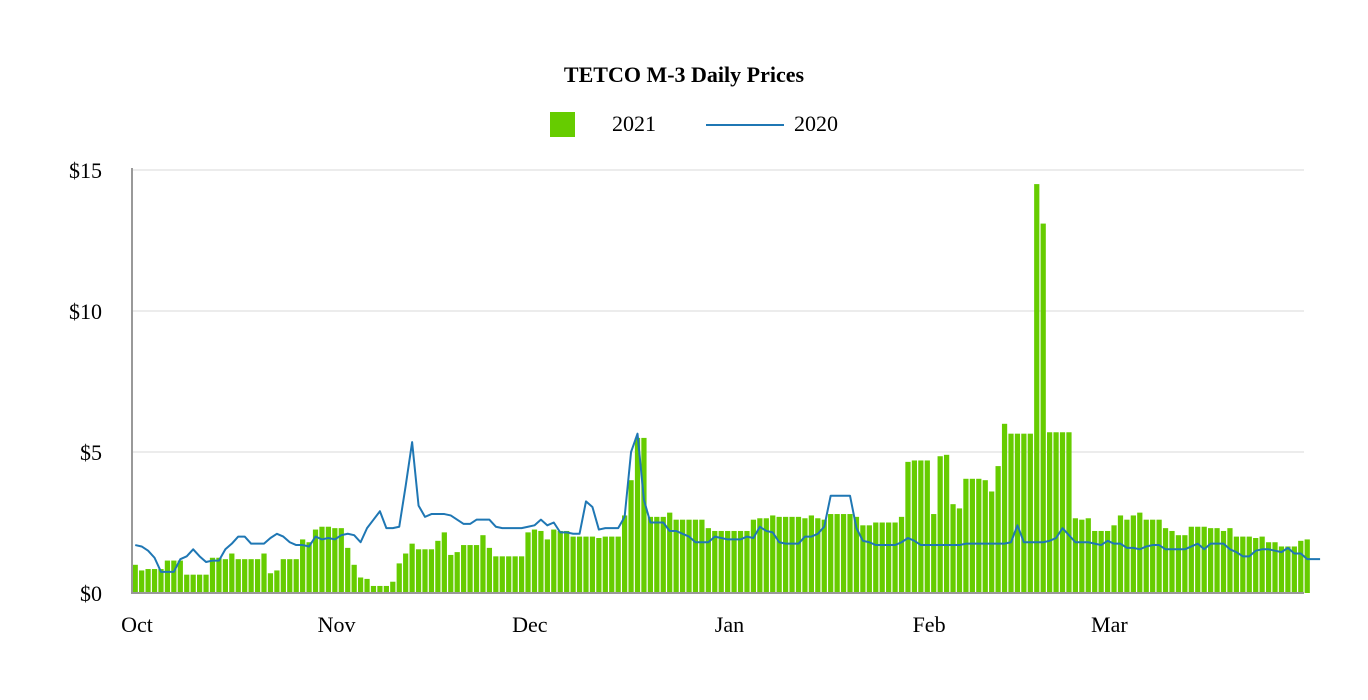 Image resolution: width=1368 pixels, height=700 pixels. Describe the element at coordinates (91, 452) in the screenshot. I see `y-tick-label: $5` at that location.